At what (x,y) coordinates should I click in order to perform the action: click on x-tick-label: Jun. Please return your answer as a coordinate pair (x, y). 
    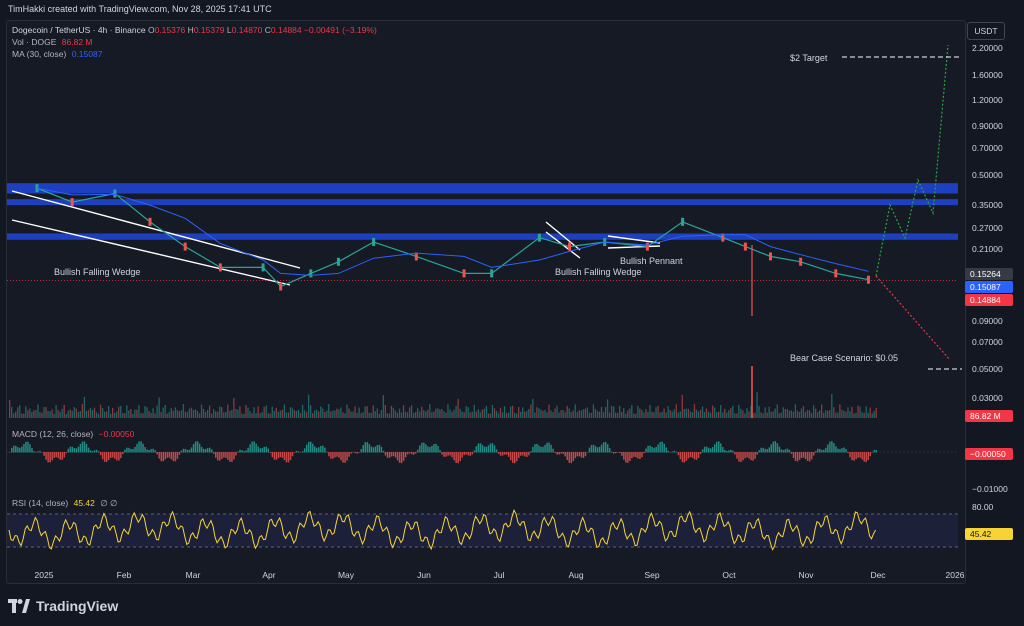
    Looking at the image, I should click on (424, 575).